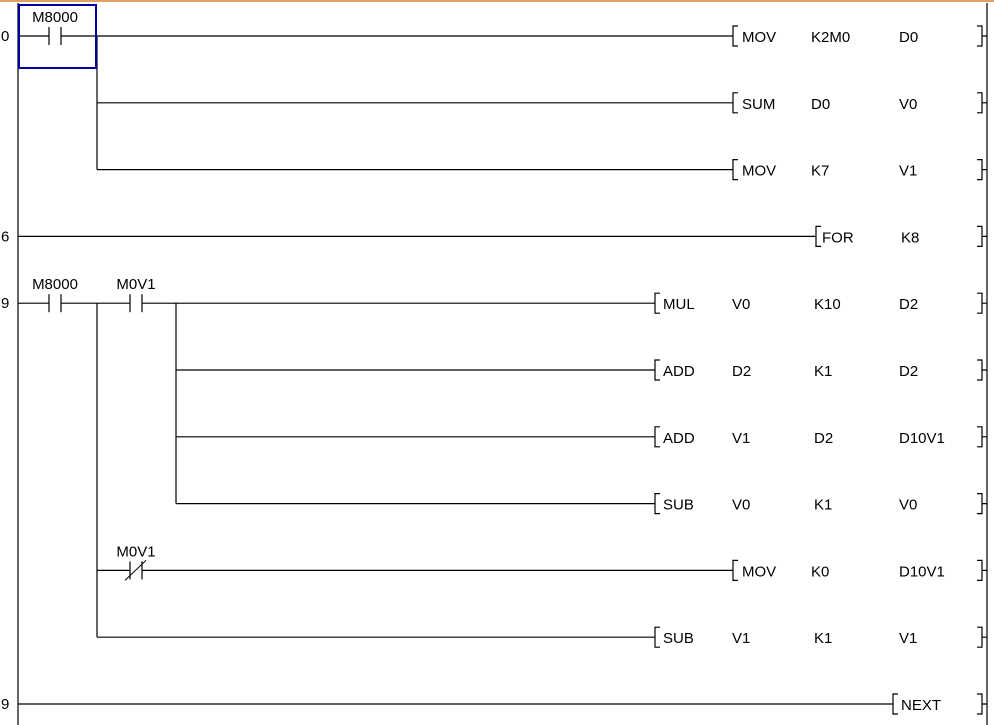 This screenshot has width=994, height=725. I want to click on instruction-operand: K7, so click(820, 171).